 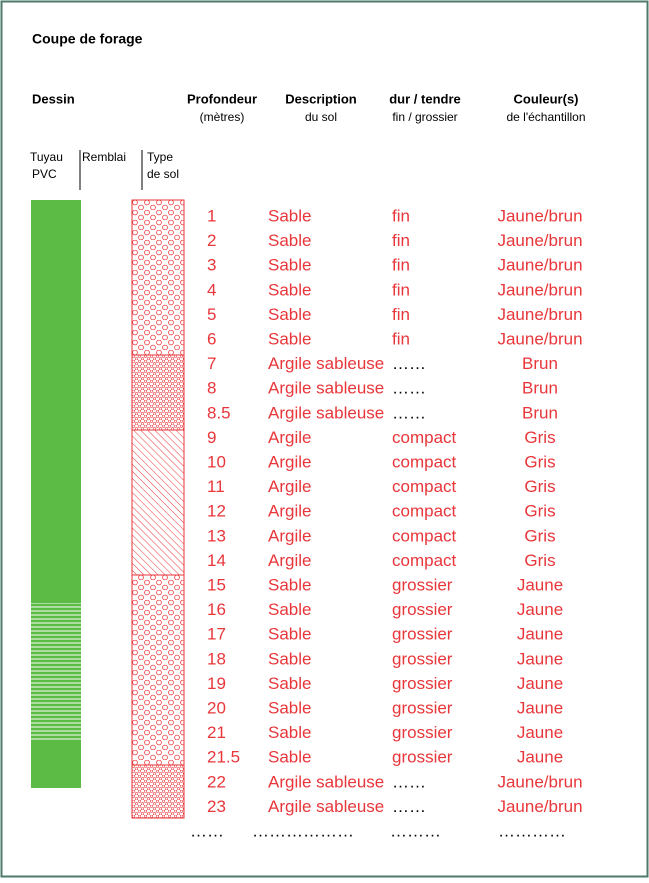 I want to click on title: Coupe de forage, so click(x=87, y=39).